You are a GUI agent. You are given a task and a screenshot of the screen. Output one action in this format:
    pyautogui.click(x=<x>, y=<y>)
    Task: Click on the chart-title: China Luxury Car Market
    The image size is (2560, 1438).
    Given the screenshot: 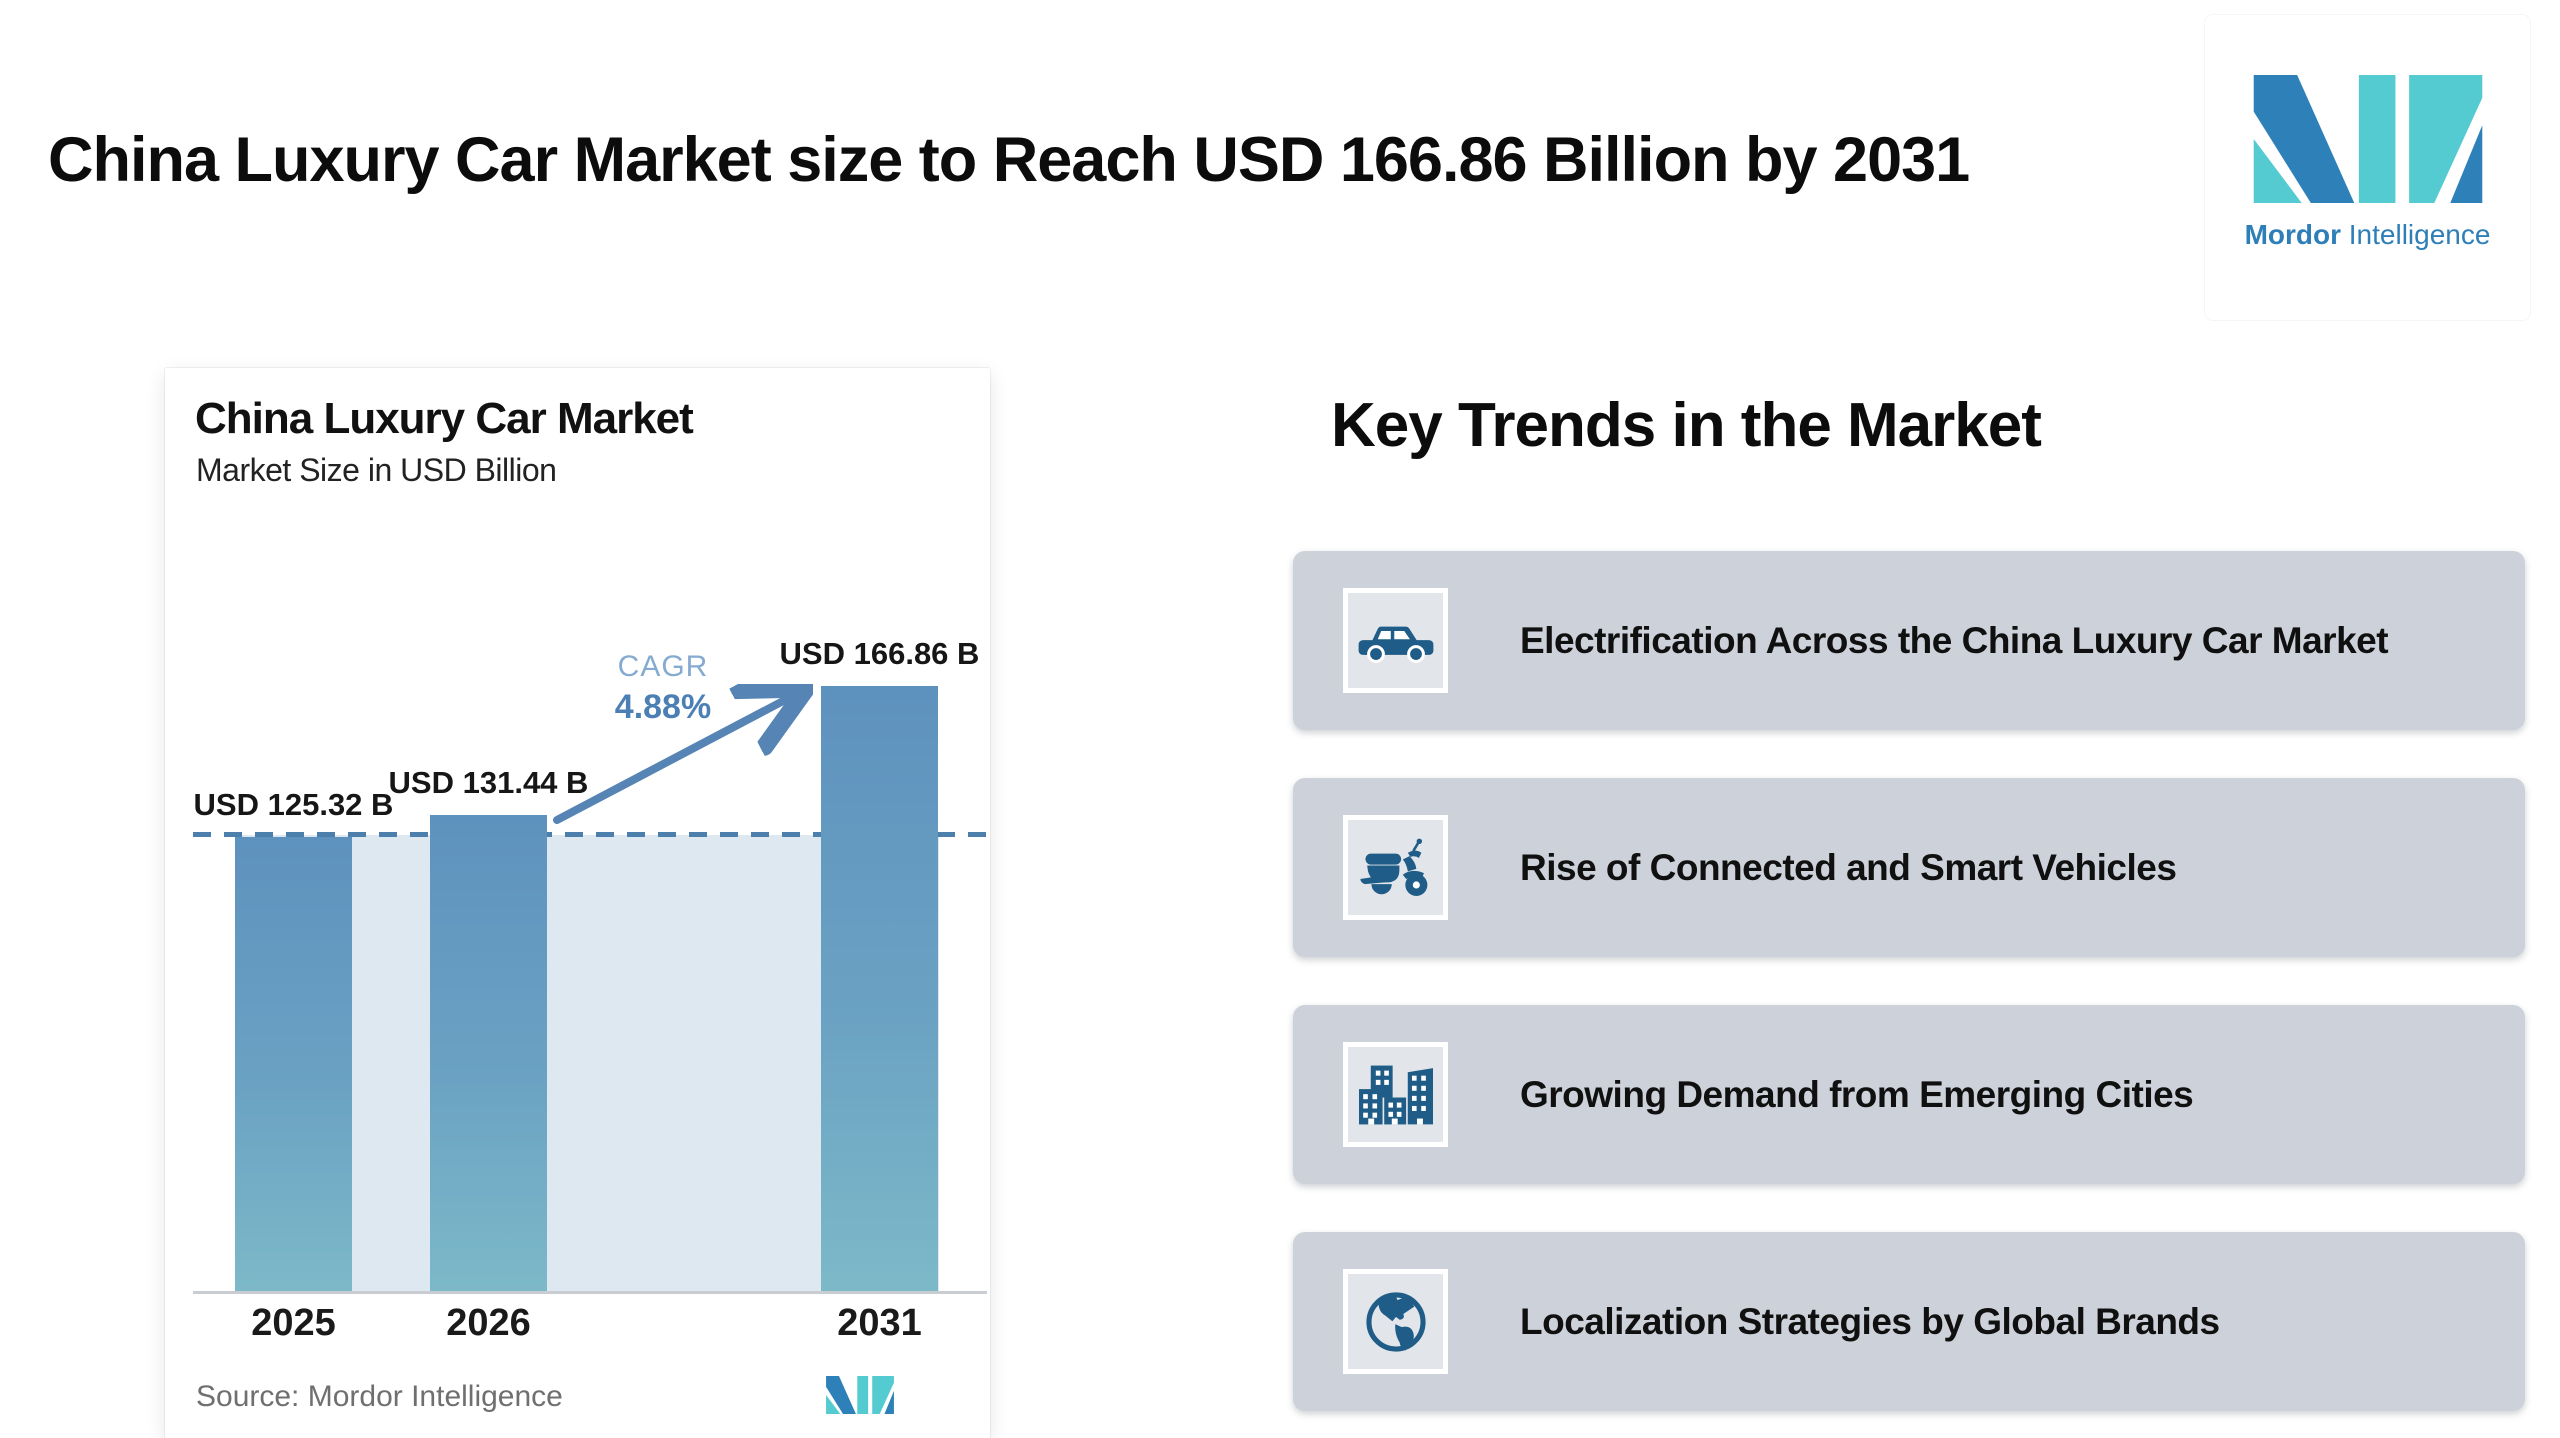 What is the action you would take?
    pyautogui.click(x=444, y=418)
    